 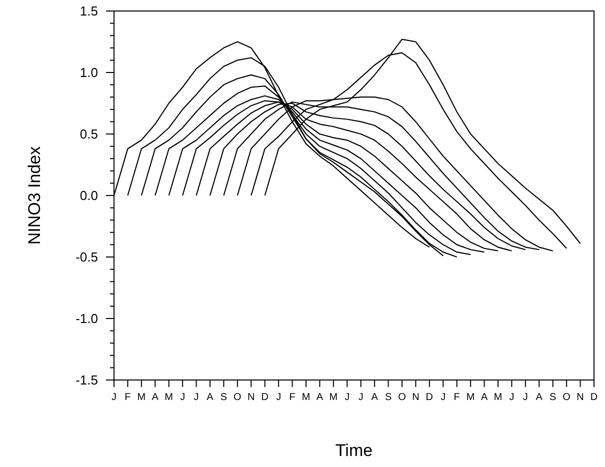 I want to click on y-tick-label: 1.5, so click(x=89, y=11).